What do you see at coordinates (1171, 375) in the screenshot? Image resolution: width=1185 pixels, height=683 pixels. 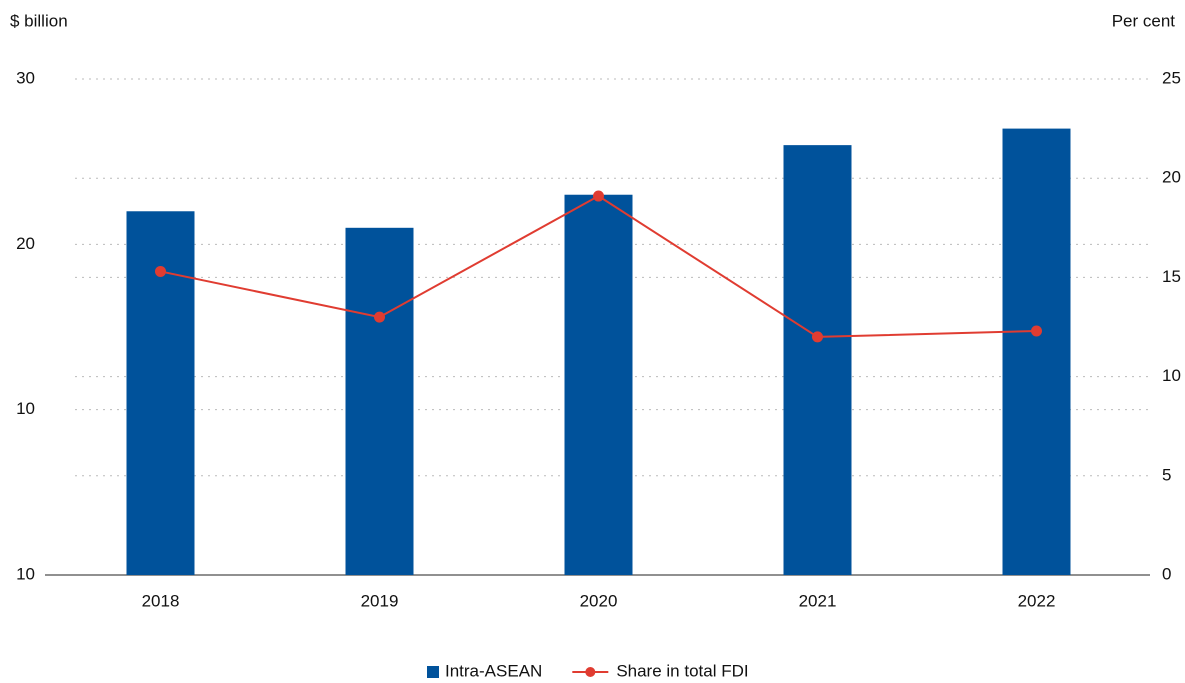 I see `y2-tick-label: 10` at bounding box center [1171, 375].